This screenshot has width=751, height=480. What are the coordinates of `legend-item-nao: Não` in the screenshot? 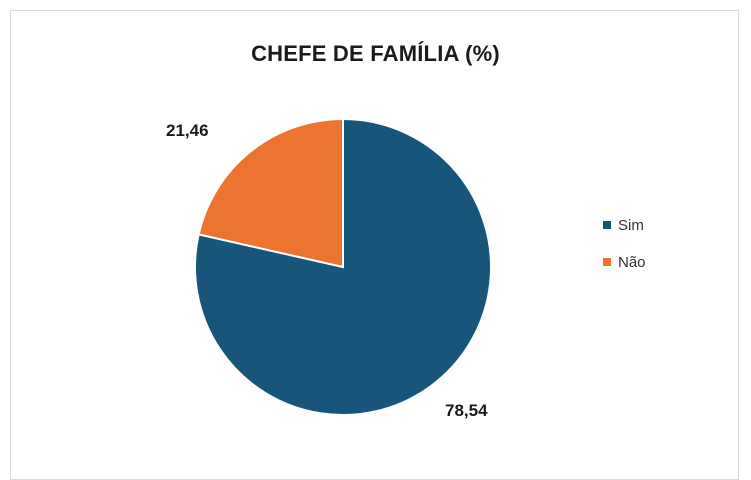 It's located at (624, 262).